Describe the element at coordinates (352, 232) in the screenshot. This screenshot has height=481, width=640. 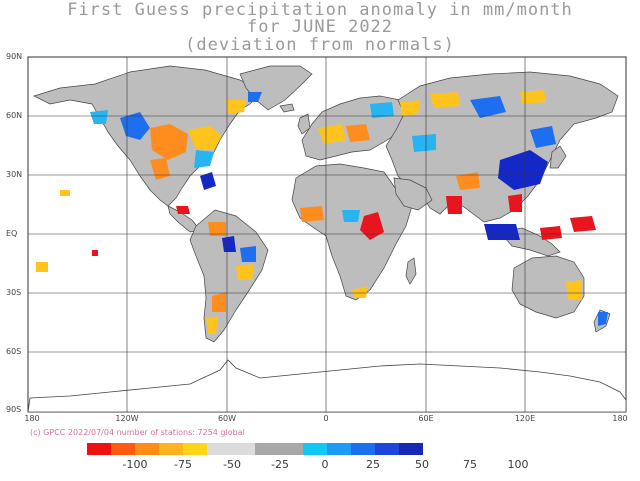
I see `africa` at that location.